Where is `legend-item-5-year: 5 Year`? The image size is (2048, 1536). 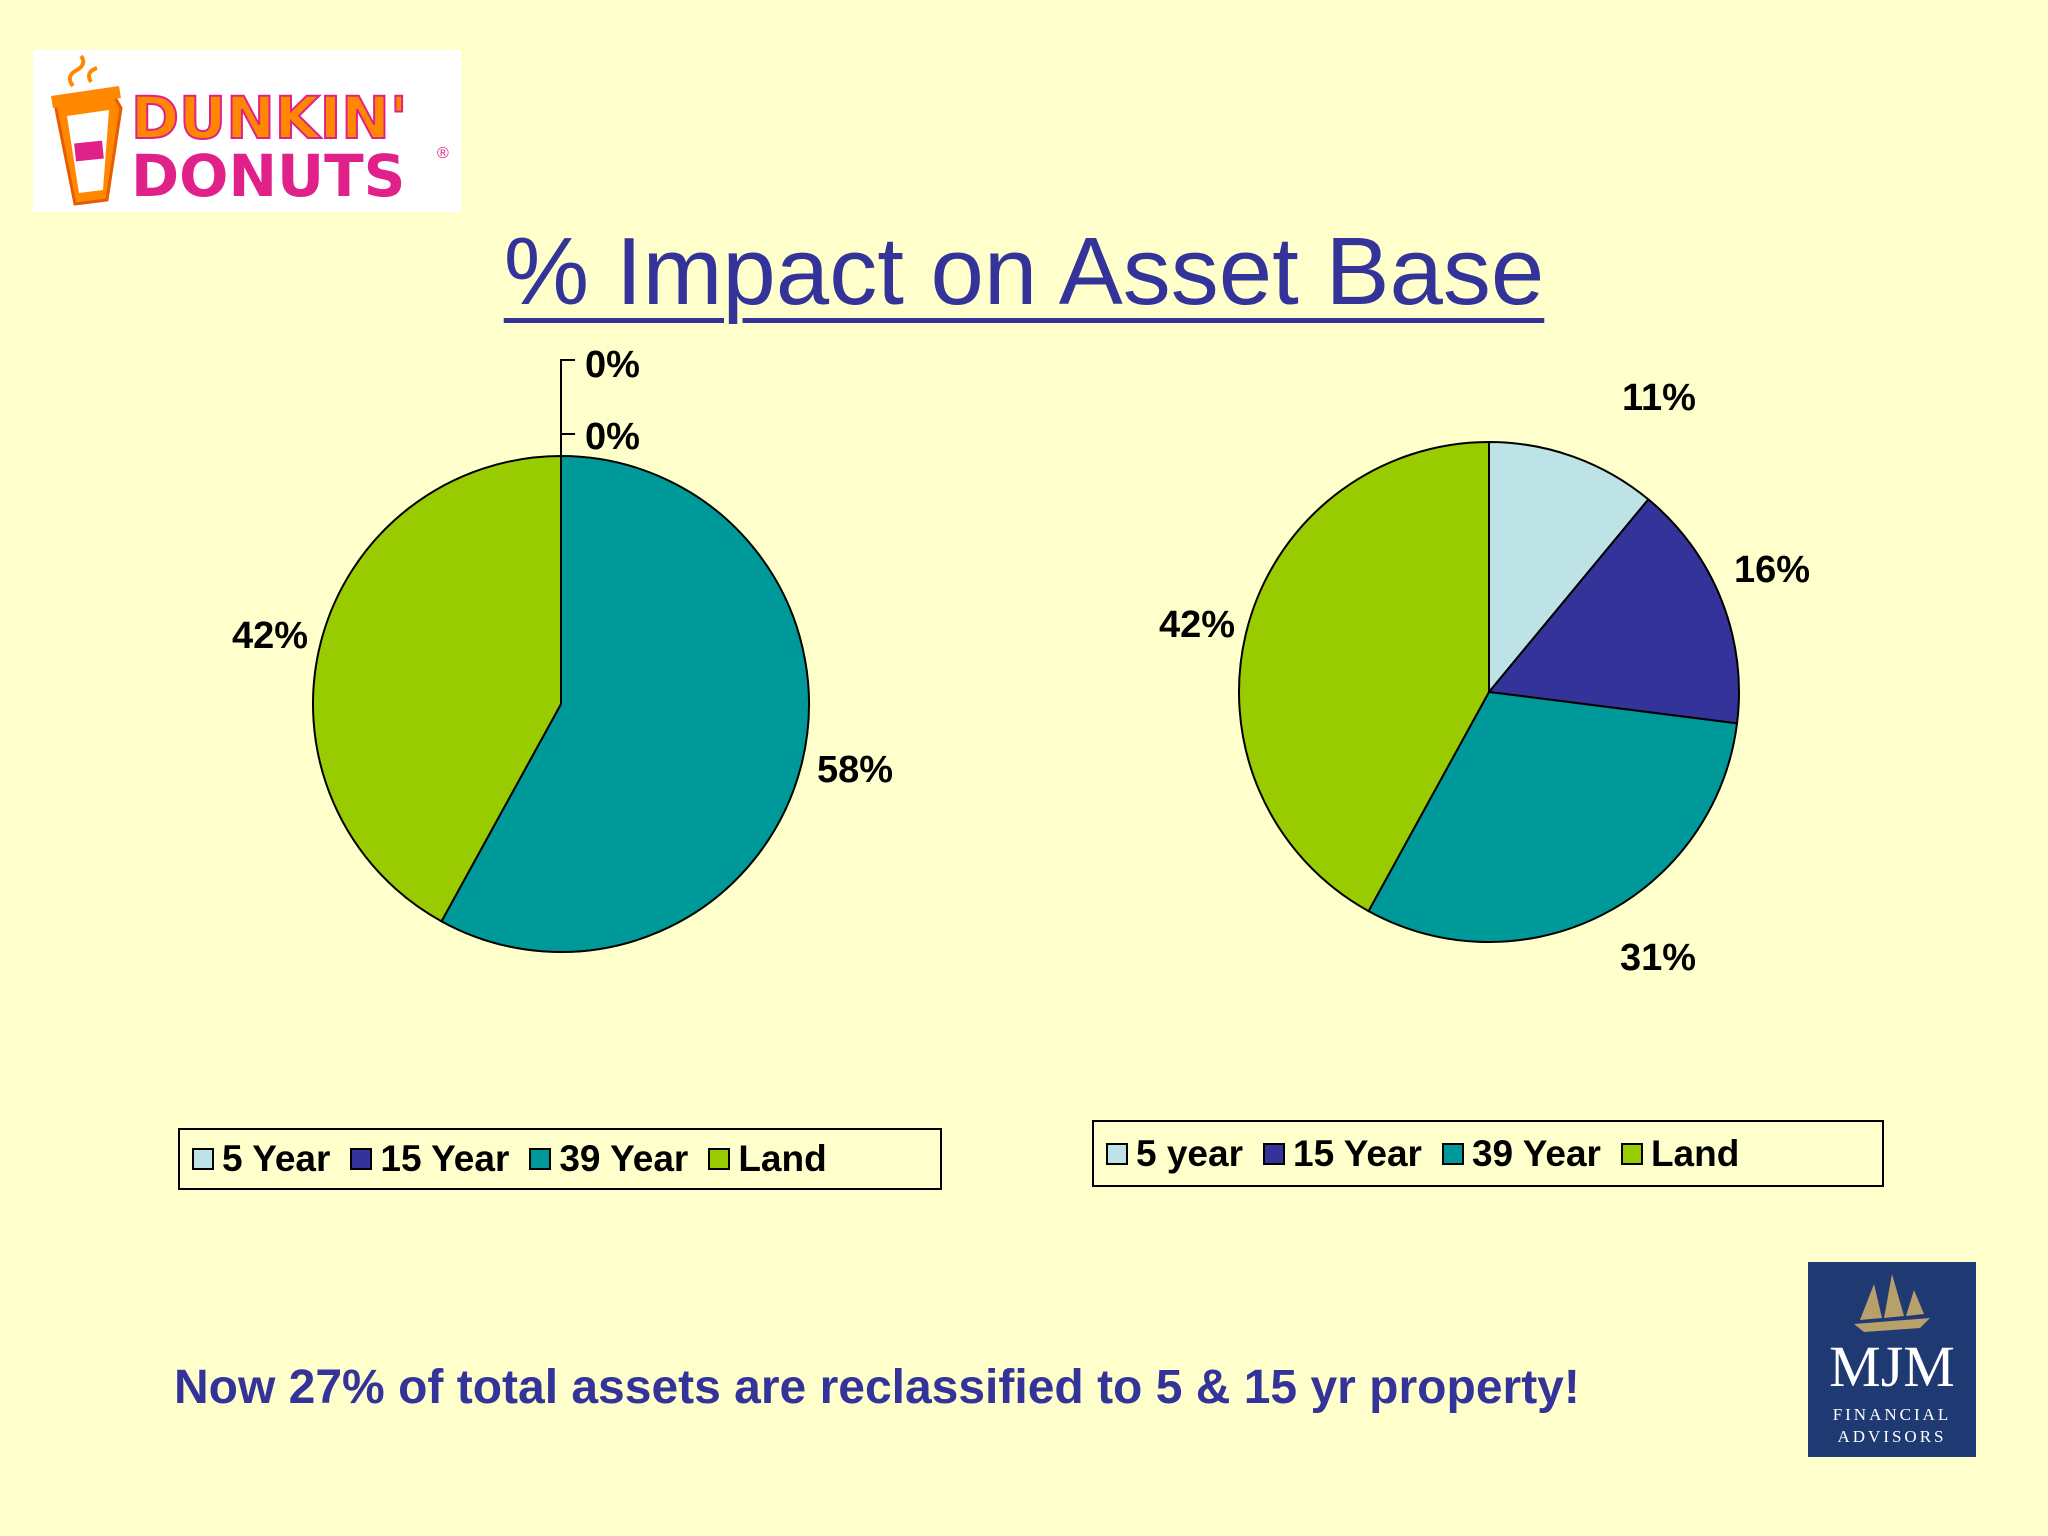 legend-item-5-year: 5 Year is located at coordinates (261, 1159).